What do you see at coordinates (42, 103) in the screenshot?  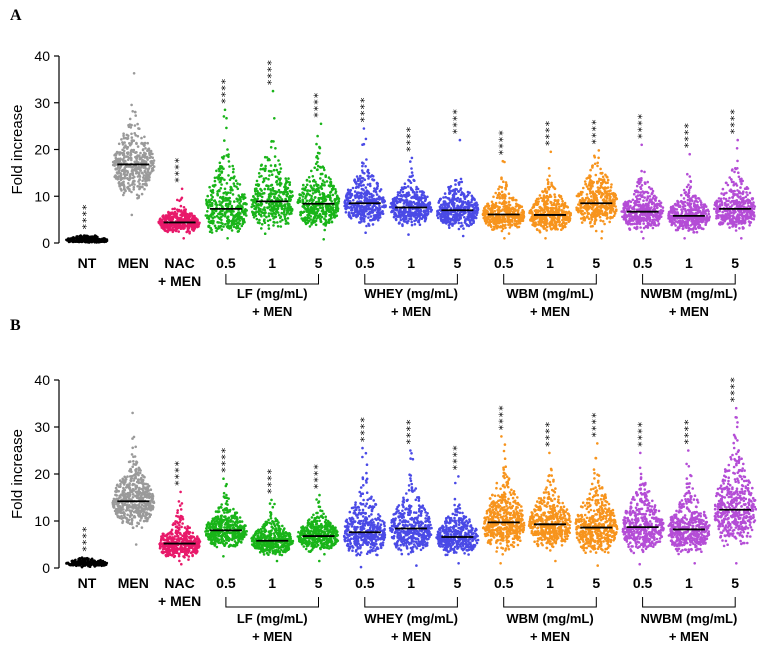 I see `y-tick-label: 30` at bounding box center [42, 103].